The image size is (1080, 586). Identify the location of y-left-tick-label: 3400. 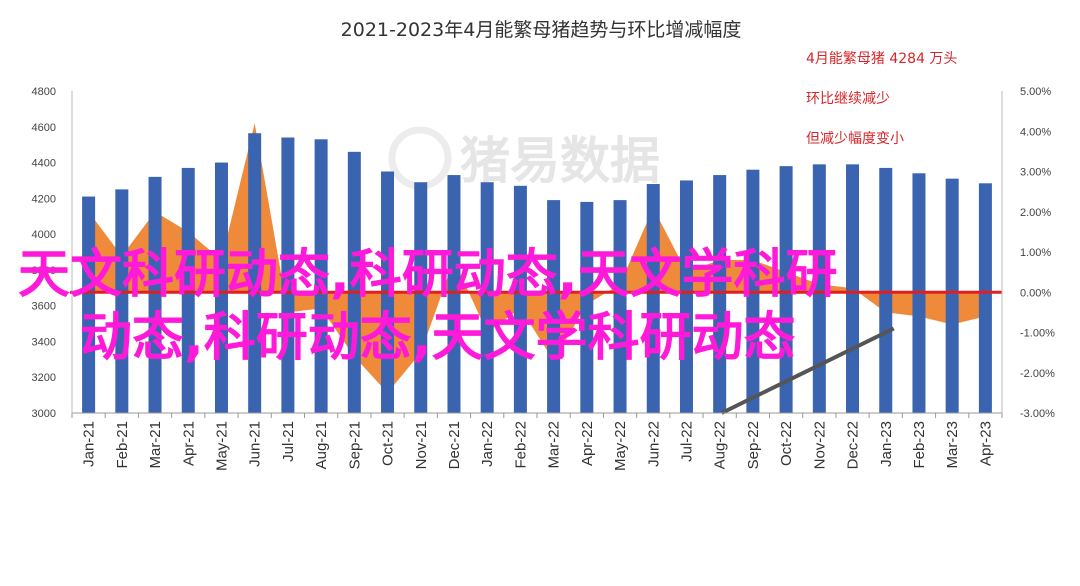
(44, 342).